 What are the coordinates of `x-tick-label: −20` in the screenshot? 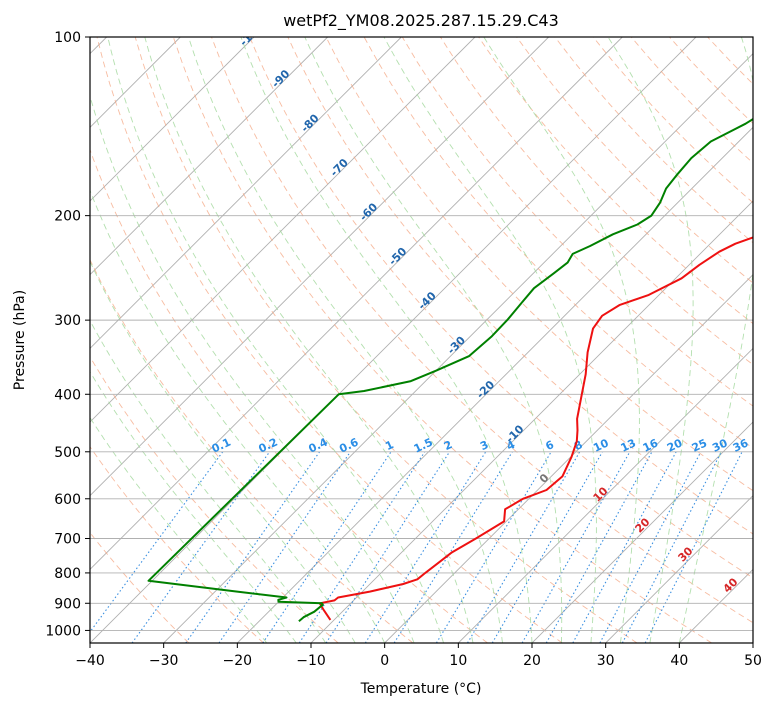 It's located at (238, 661).